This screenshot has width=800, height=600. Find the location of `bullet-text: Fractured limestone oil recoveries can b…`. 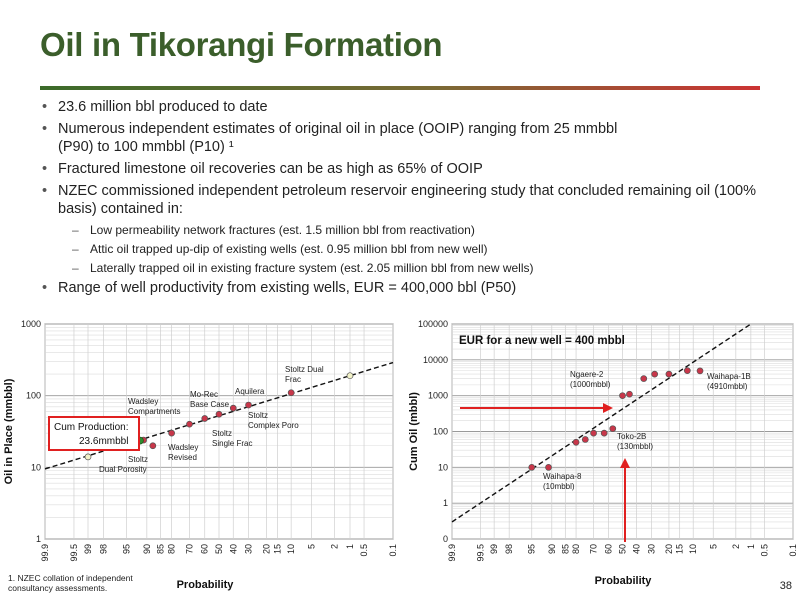

bullet-text: Fractured limestone oil recoveries can b… is located at coordinates (270, 169).